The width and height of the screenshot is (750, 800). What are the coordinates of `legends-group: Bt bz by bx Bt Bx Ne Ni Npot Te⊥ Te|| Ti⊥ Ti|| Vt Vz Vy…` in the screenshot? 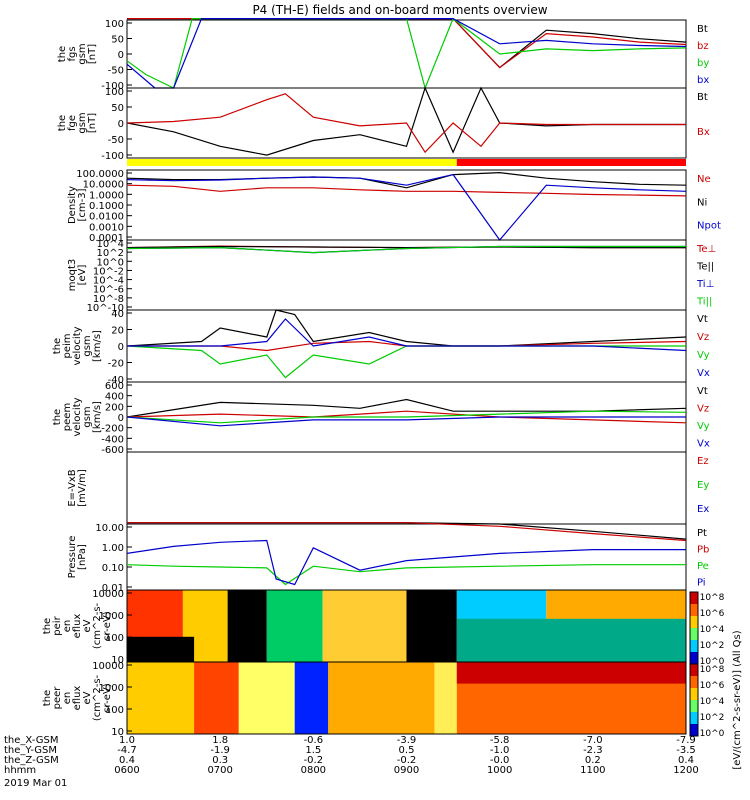 It's located at (708, 306).